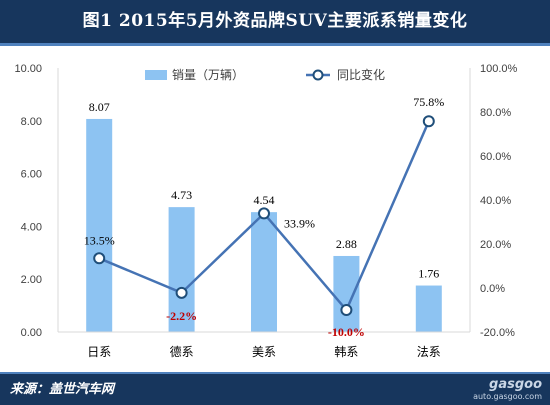  What do you see at coordinates (275, 388) in the screenshot?
I see `footer-bar: 来源：盖世汽车网 gasgoo auto.gasgoo.com` at bounding box center [275, 388].